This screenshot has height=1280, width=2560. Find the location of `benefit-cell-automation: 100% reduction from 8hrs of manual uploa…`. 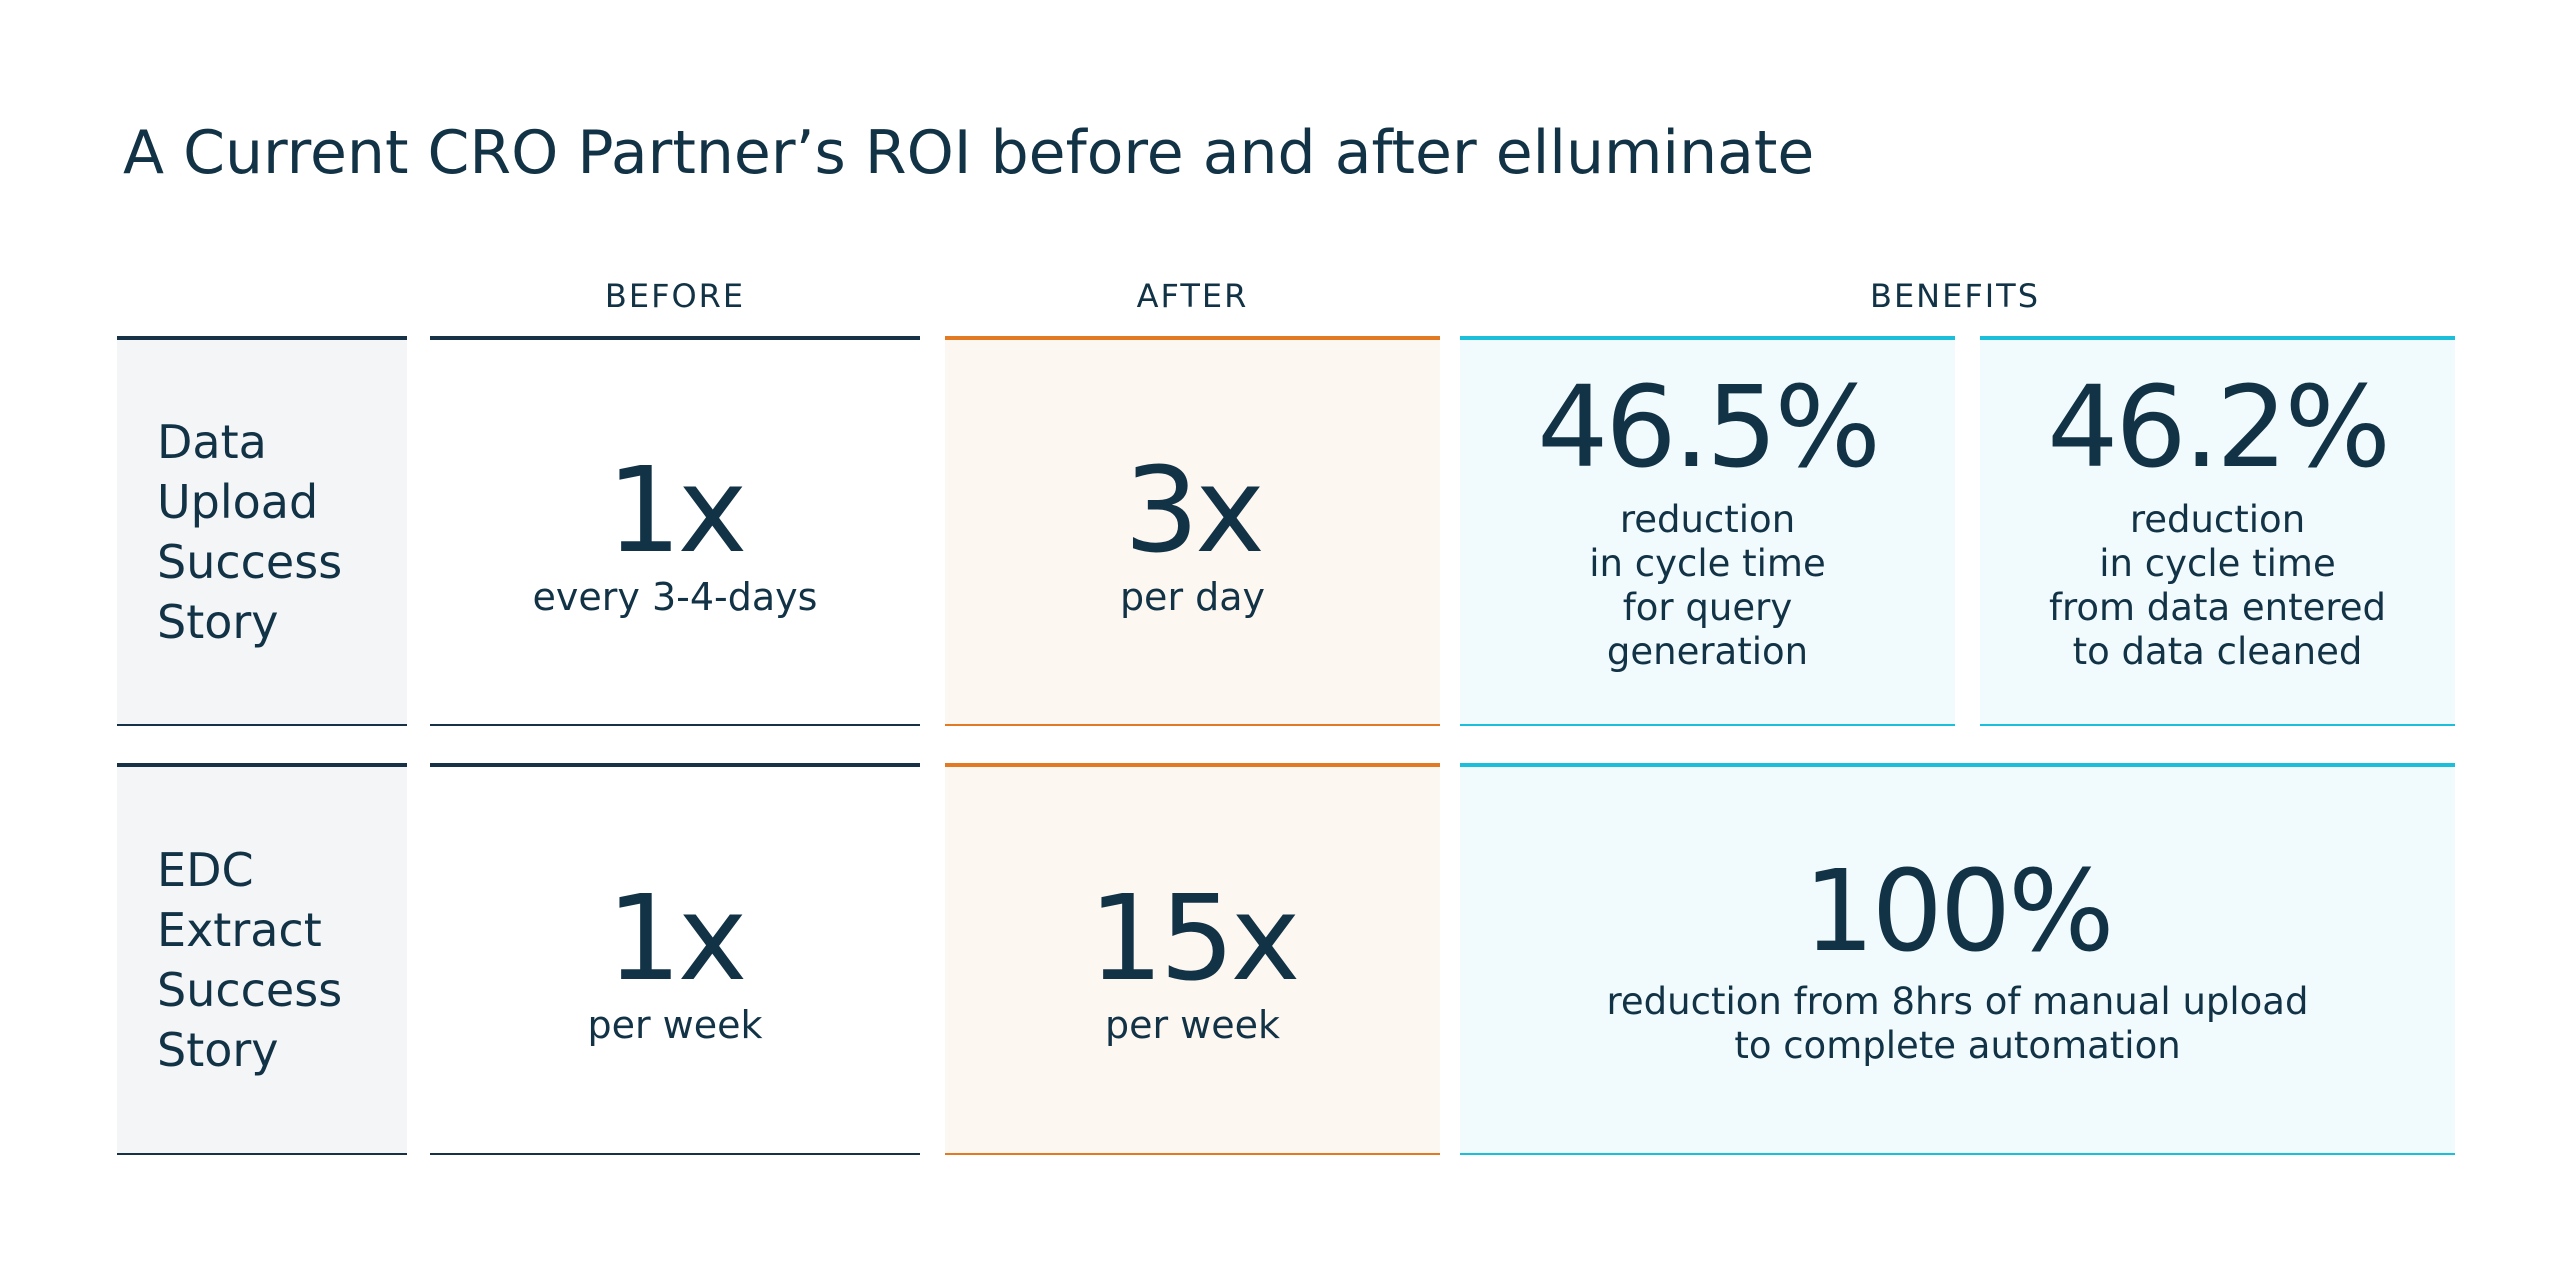

benefit-cell-automation: 100% reduction from 8hrs of manual uploa… is located at coordinates (1957, 959).